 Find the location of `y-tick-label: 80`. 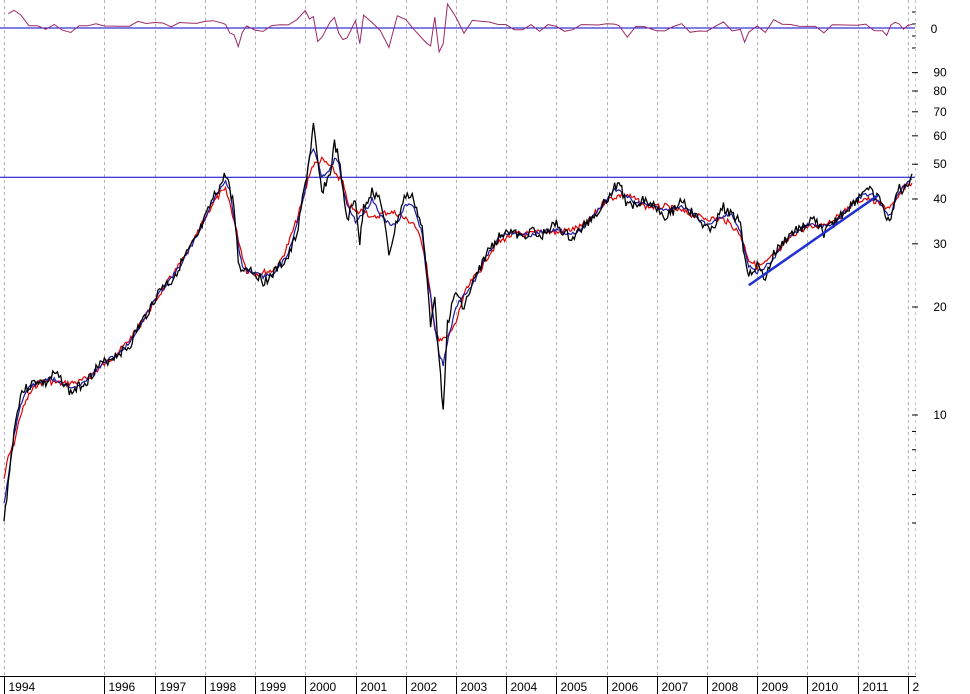

y-tick-label: 80 is located at coordinates (940, 91).